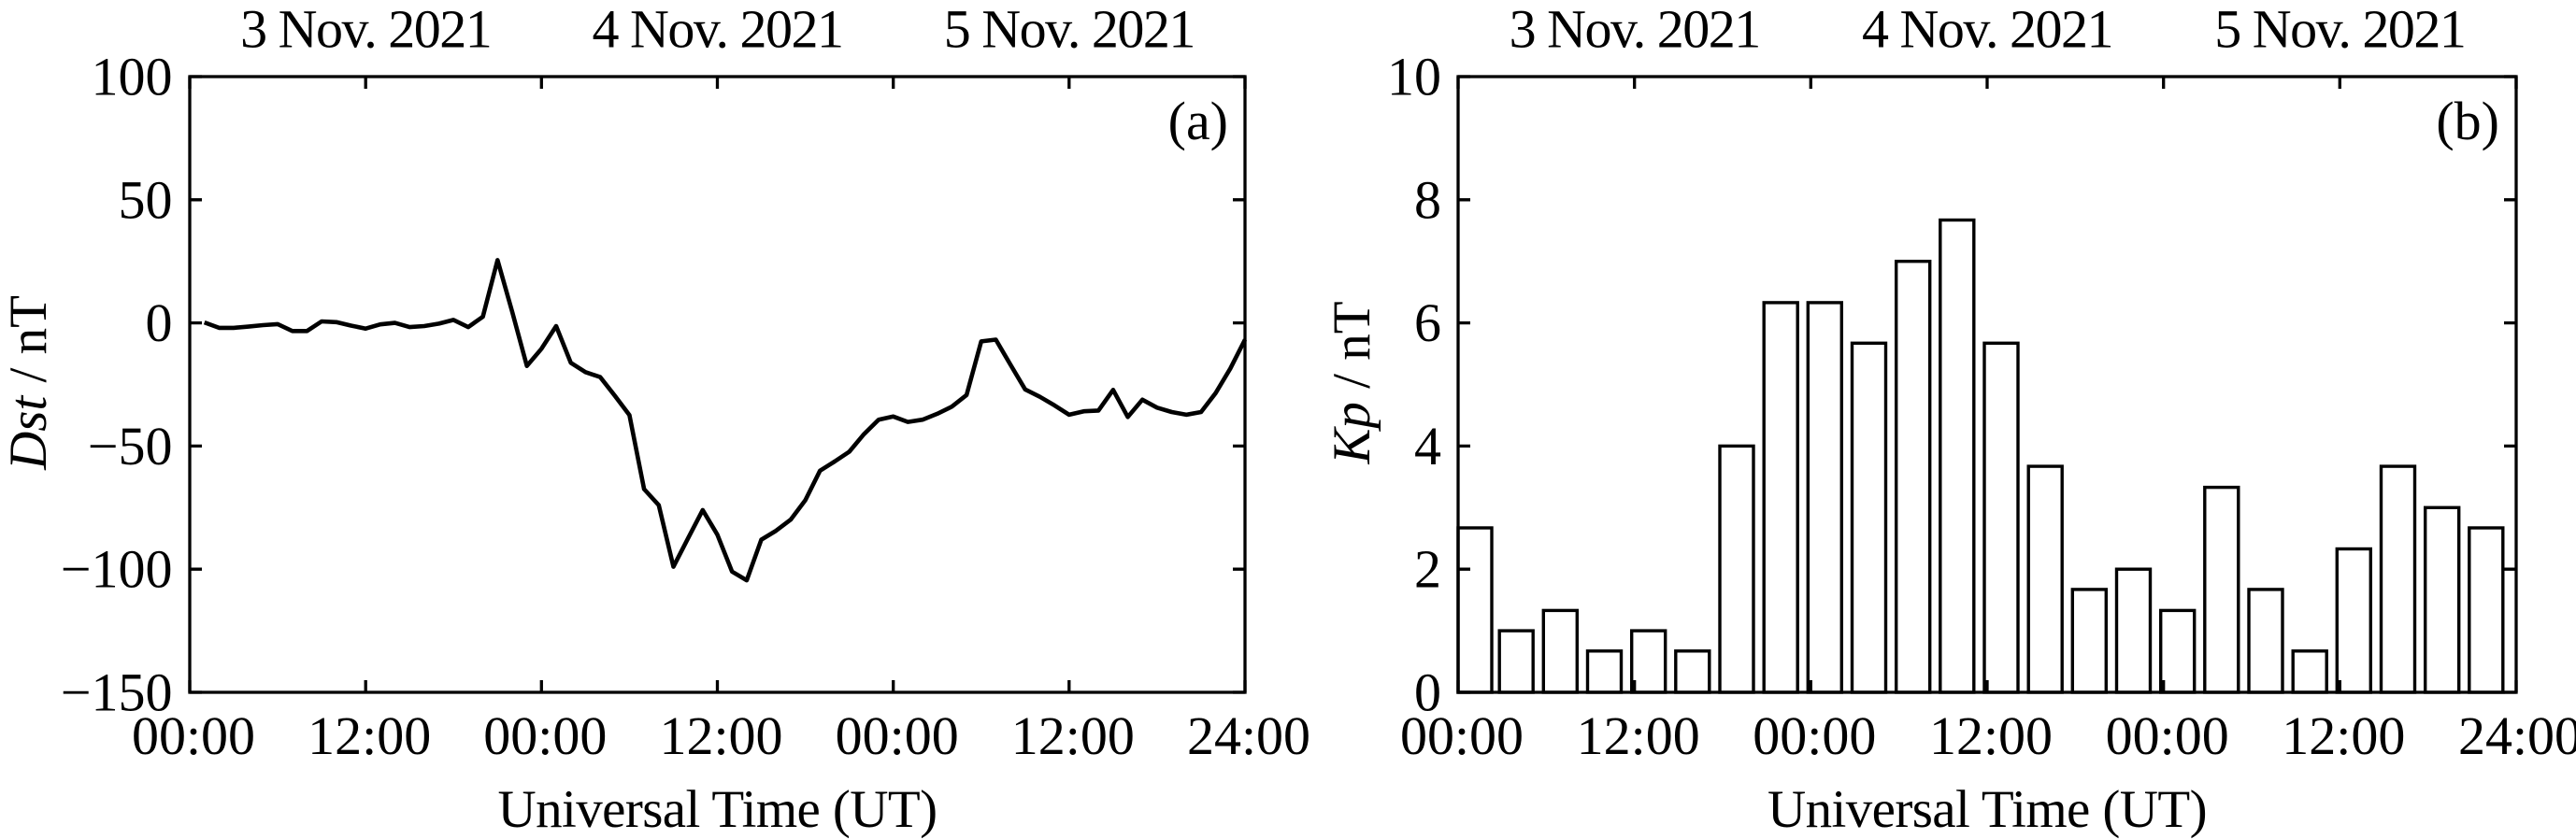 Image resolution: width=2576 pixels, height=839 pixels. I want to click on svg-text: 6, so click(1427, 322).